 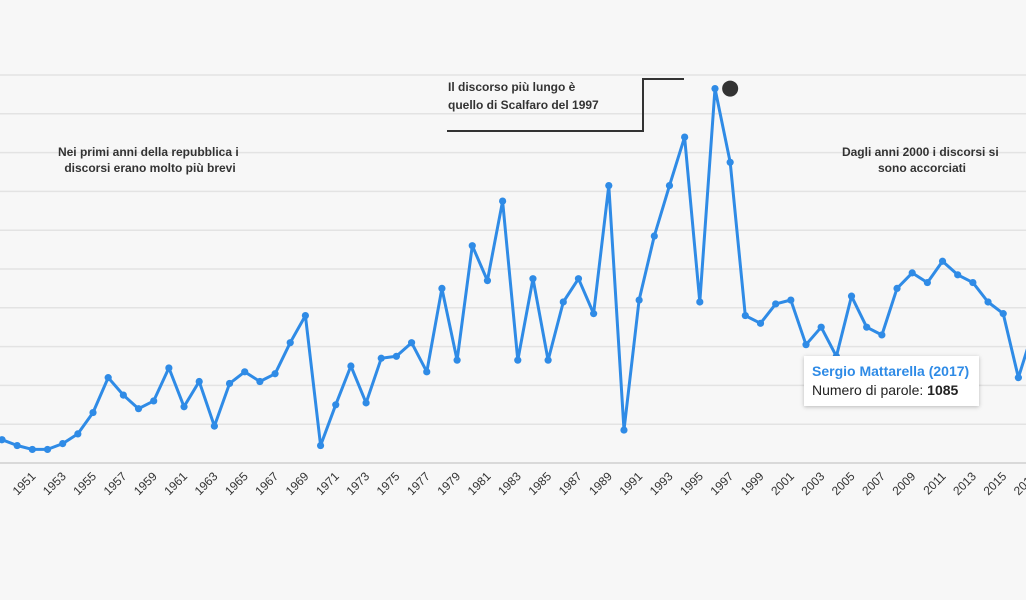 I want to click on x-tick-label: 2003, so click(x=813, y=483).